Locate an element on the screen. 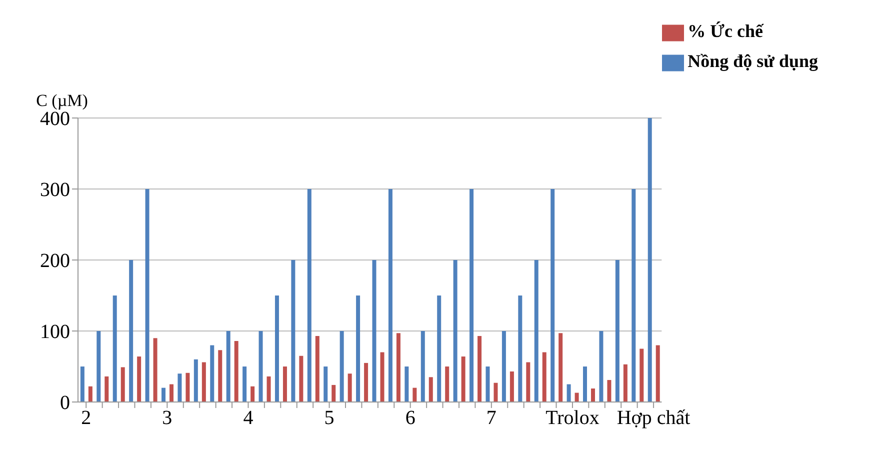  x-tick-label: 4 is located at coordinates (248, 418).